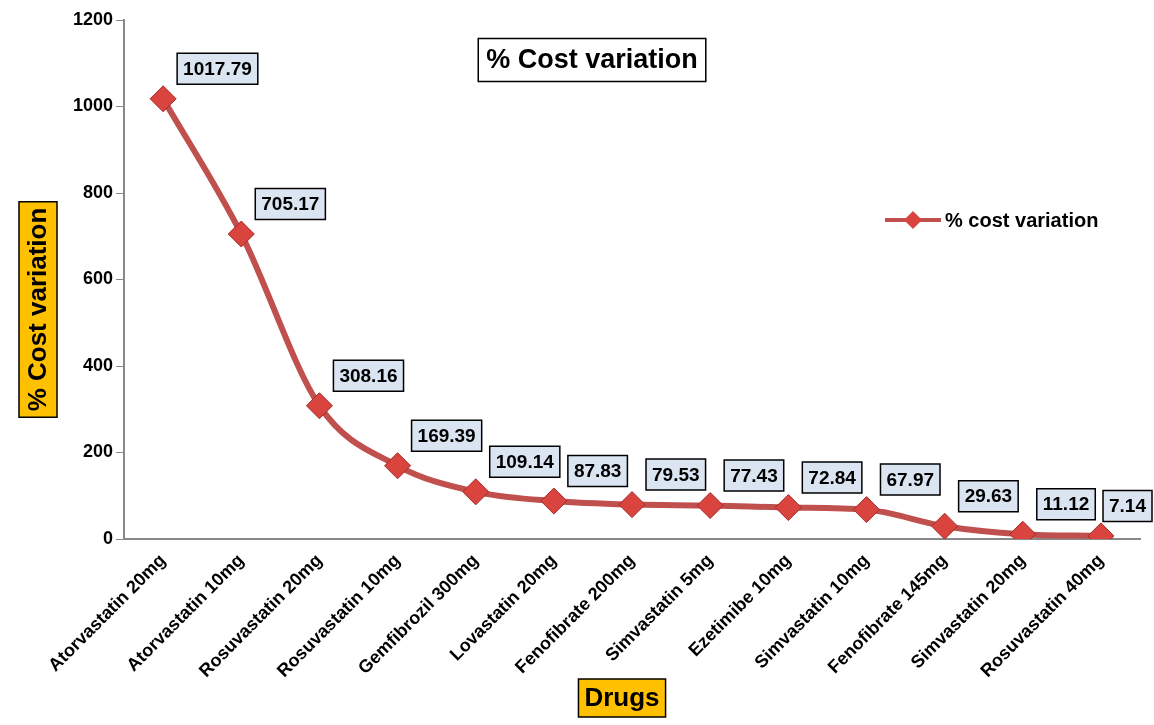 The height and width of the screenshot is (725, 1154). Describe the element at coordinates (37, 309) in the screenshot. I see `y-axis-title: % Cost variation` at that location.